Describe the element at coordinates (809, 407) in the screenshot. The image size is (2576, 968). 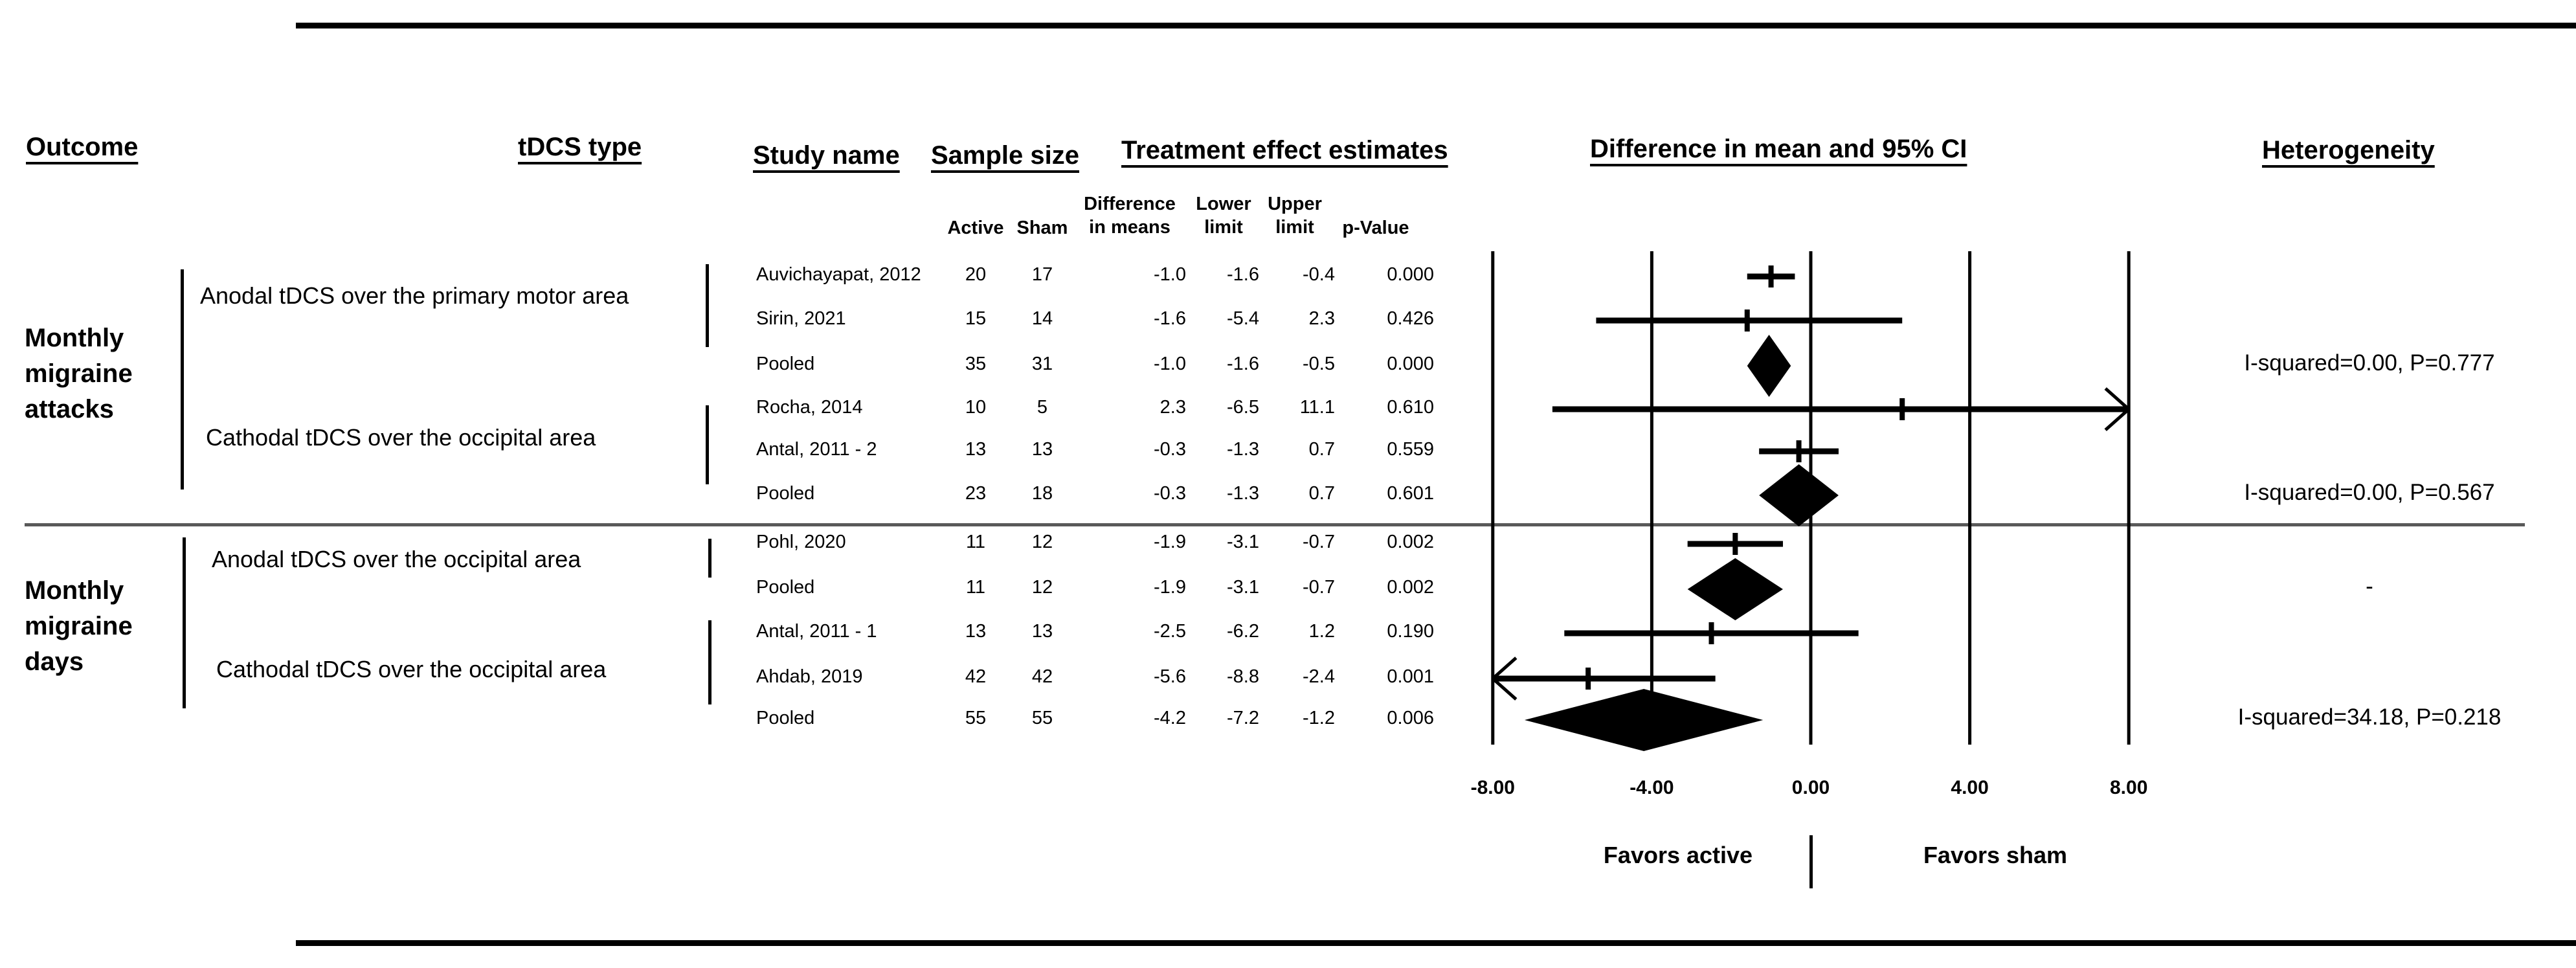
I see `table-cell-study: Rocha, 2014` at that location.